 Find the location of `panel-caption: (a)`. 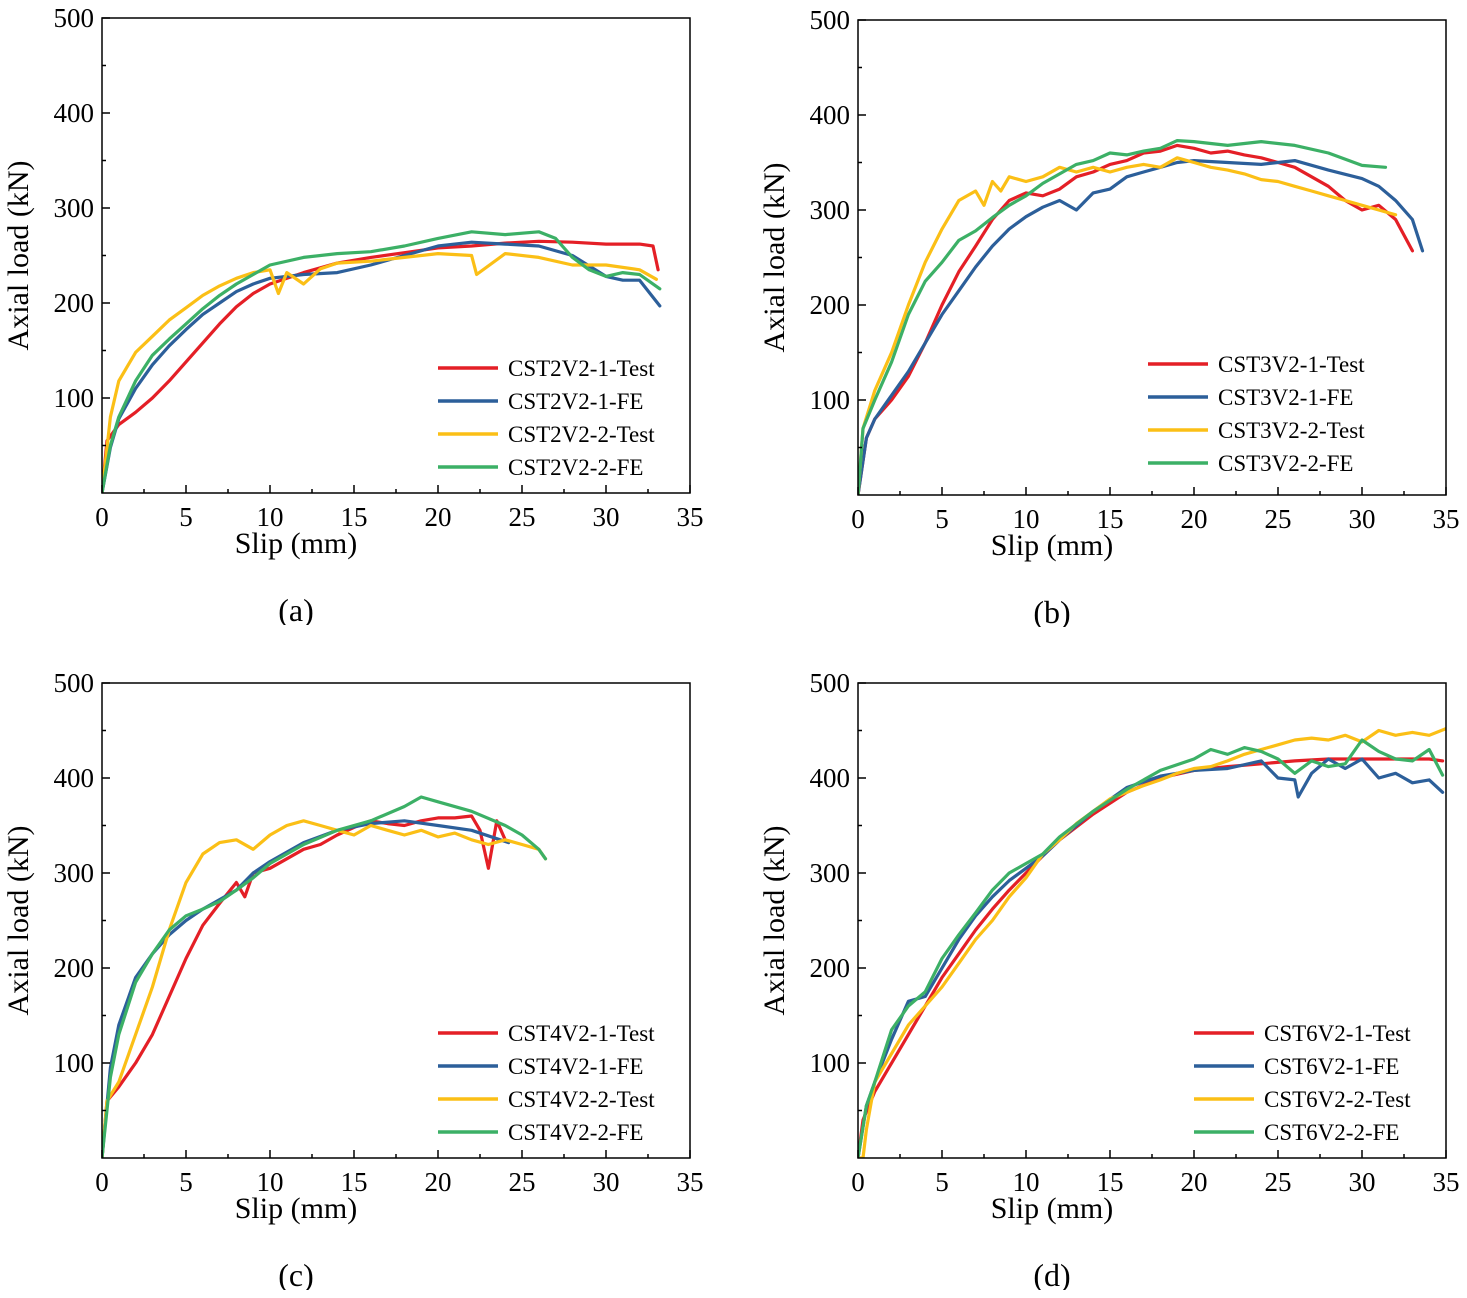

panel-caption: (a) is located at coordinates (296, 608).